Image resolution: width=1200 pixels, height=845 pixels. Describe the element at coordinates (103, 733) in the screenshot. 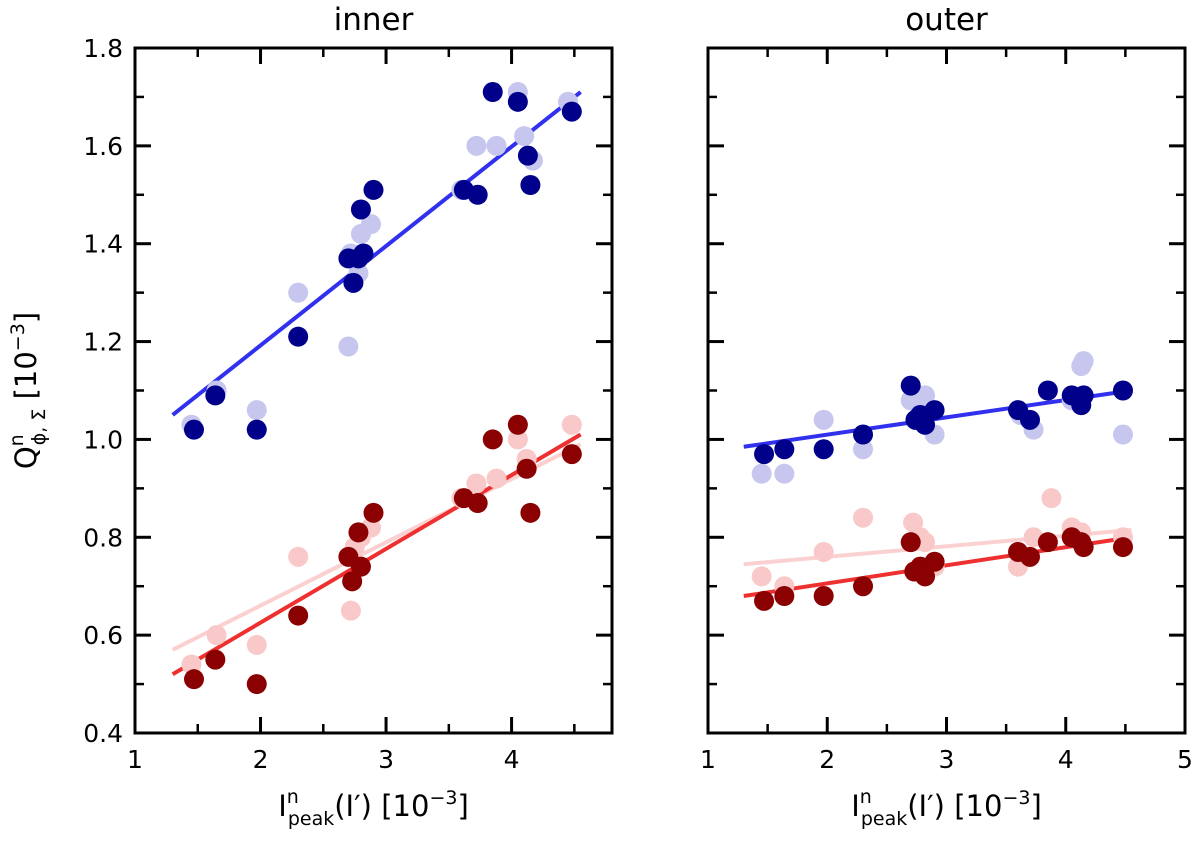

I see `y-tick-label: 0.4` at that location.